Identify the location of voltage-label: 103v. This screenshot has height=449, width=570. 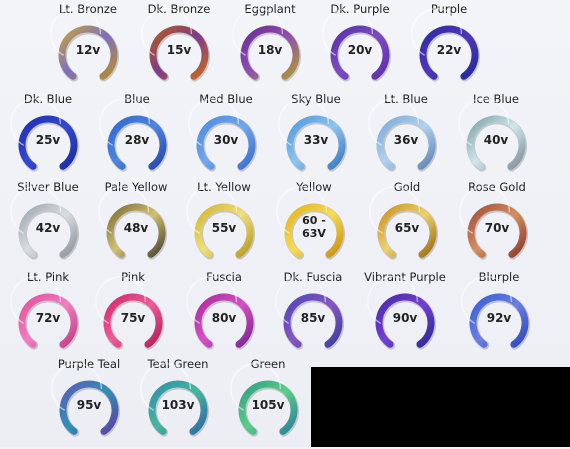
(178, 405).